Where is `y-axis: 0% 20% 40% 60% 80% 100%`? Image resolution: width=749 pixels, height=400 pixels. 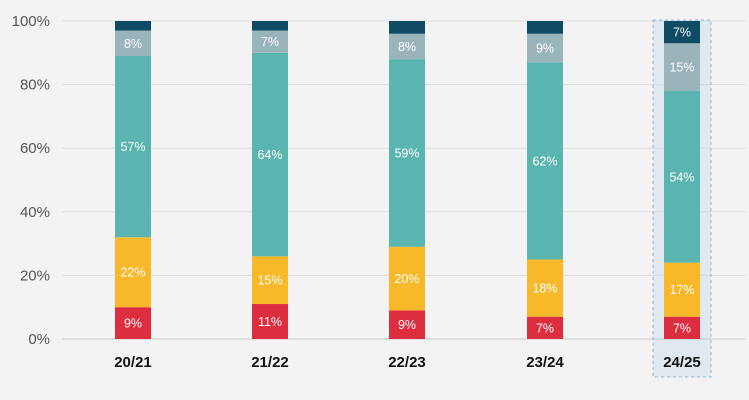 y-axis: 0% 20% 40% 60% 80% 100% is located at coordinates (31, 180).